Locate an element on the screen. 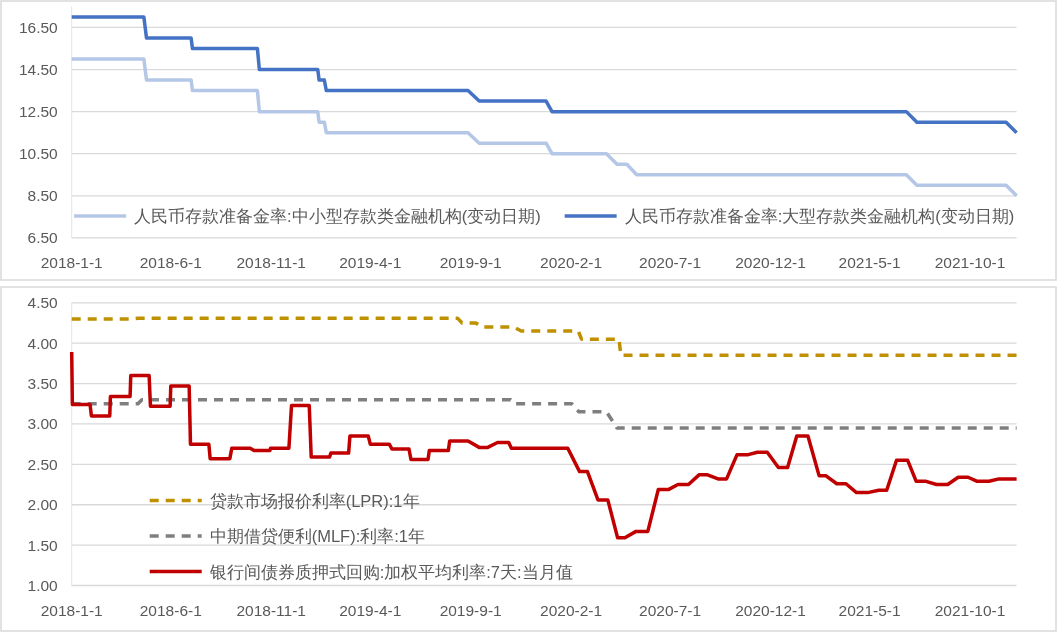 This screenshot has width=1058, height=633. legend-label: 人民币存款准备金率:中小型存款类金融机构(变动日期) is located at coordinates (337, 215).